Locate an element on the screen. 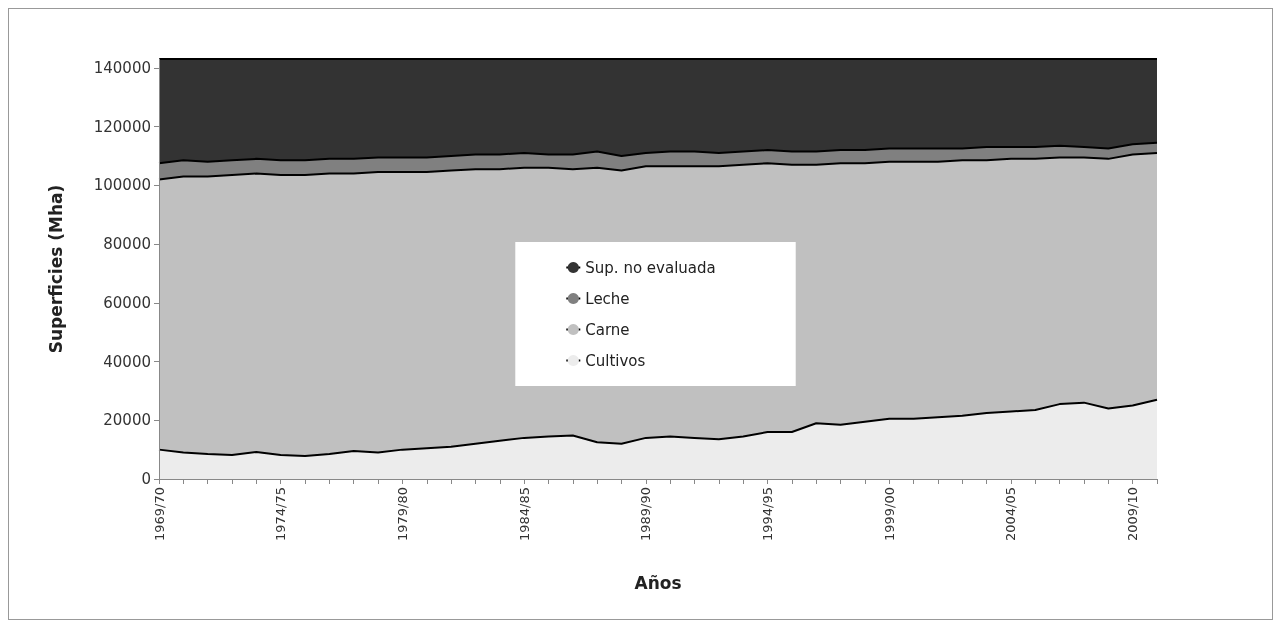 The width and height of the screenshot is (1287, 633). x-tick-label: 1979/80 is located at coordinates (402, 514).